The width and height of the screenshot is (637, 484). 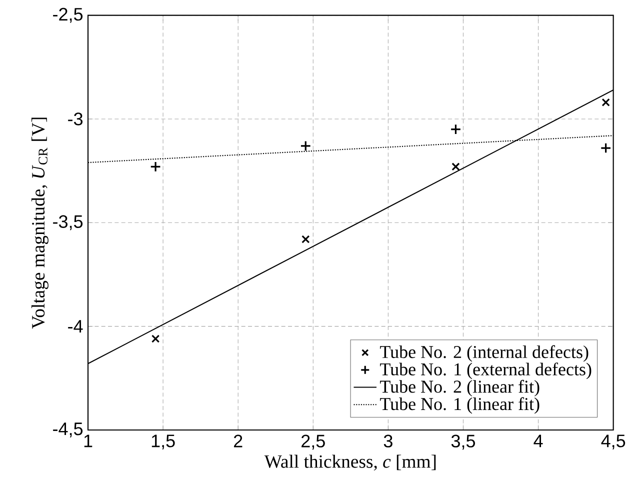 I want to click on x-tick-label: 1, so click(x=88, y=441).